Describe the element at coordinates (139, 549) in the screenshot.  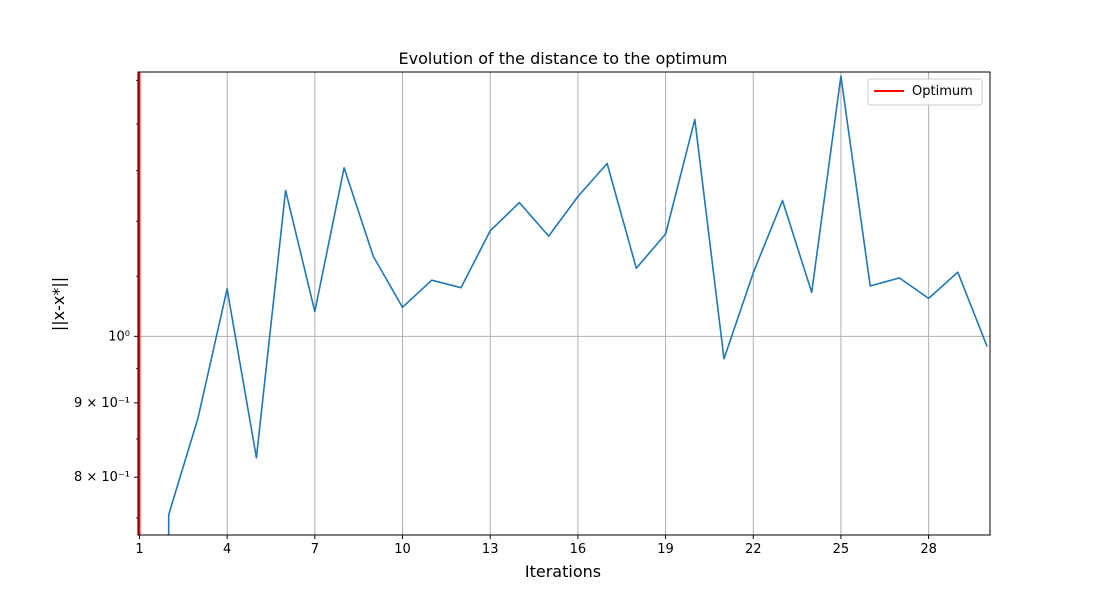
I see `x-tick-label: 1` at that location.